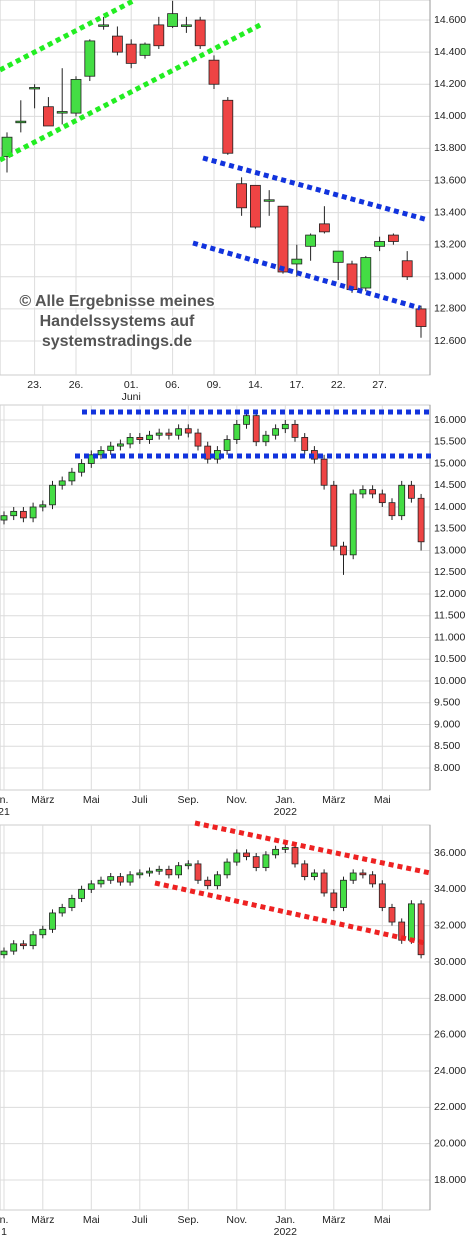 Image resolution: width=475 pixels, height=1250 pixels. What do you see at coordinates (450, 442) in the screenshot?
I see `y-tick-label: 15.500` at bounding box center [450, 442].